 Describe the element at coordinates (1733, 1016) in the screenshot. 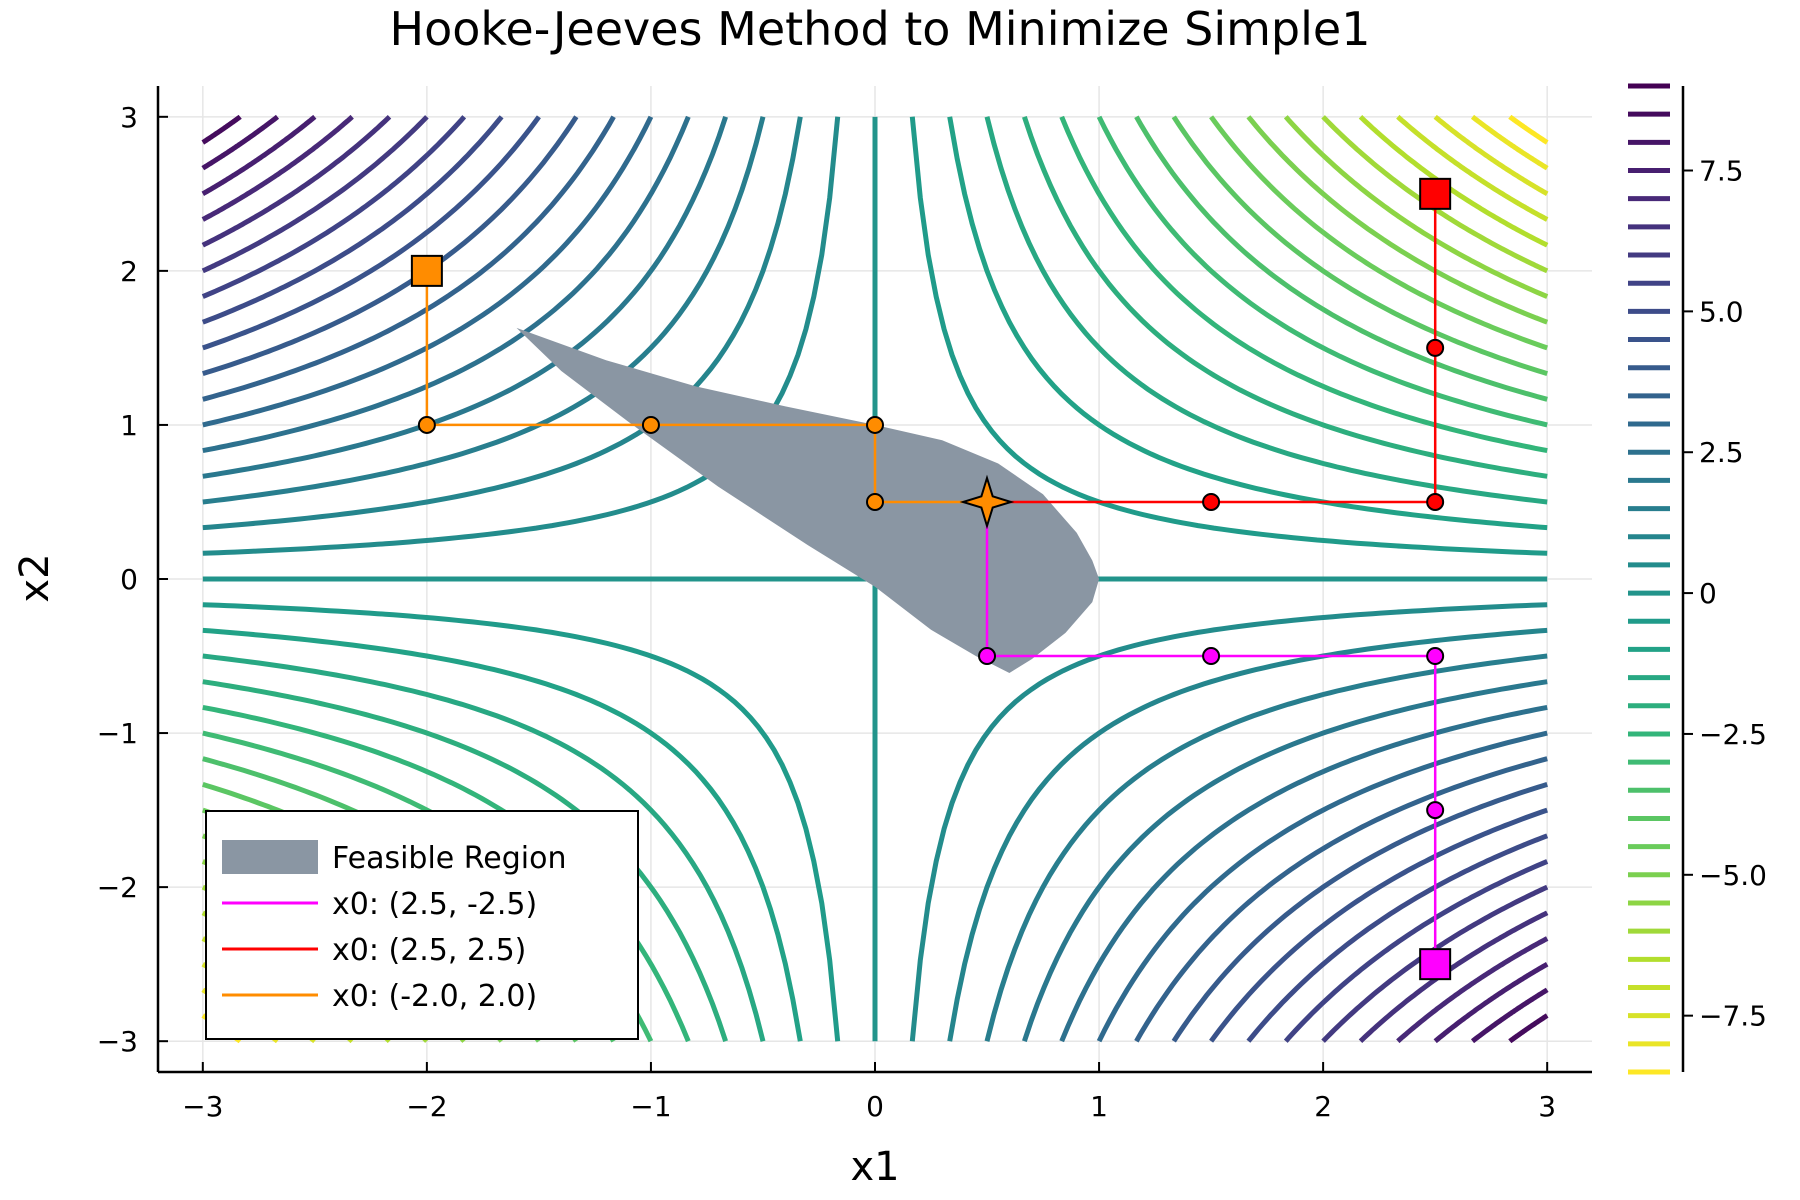

I see `colorbar-tick-label: −7.5` at that location.